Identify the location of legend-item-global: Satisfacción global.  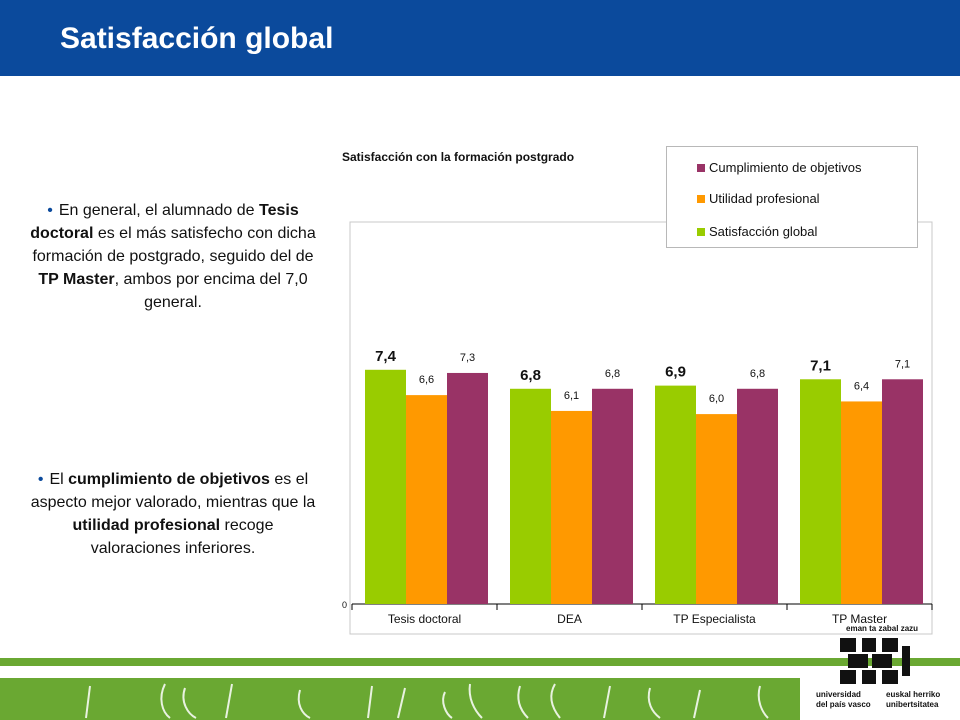
(757, 232).